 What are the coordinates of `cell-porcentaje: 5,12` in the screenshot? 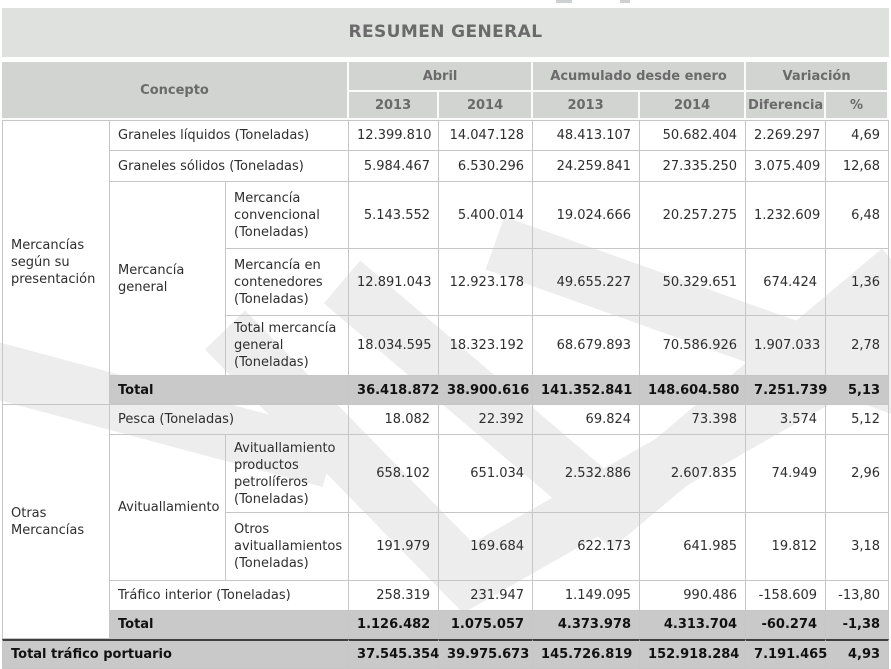 It's located at (858, 420).